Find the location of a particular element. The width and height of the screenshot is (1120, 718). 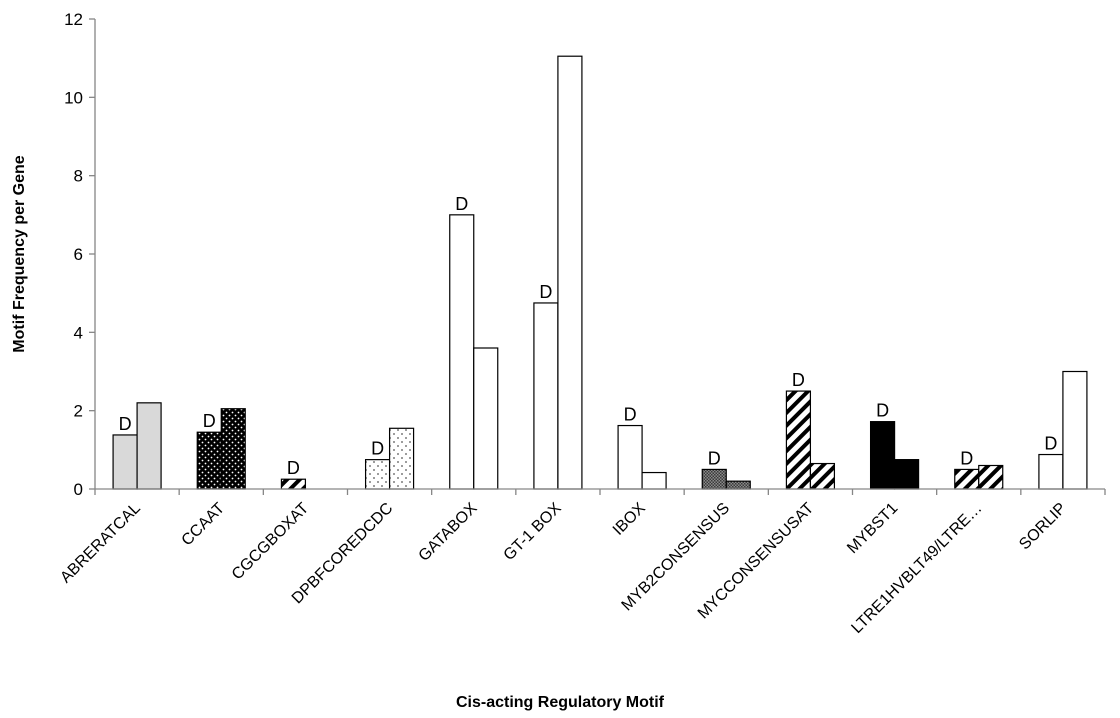

bar-ltre1hvblt49-ltre--s1 is located at coordinates (967, 479).